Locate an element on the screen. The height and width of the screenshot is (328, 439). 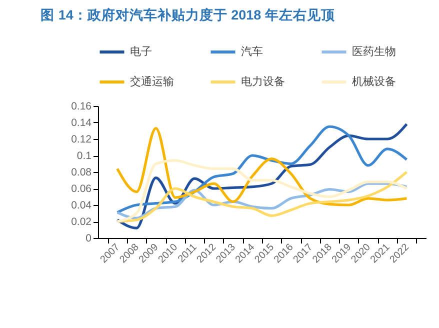
legend-label: 电子 is located at coordinates (141, 51).